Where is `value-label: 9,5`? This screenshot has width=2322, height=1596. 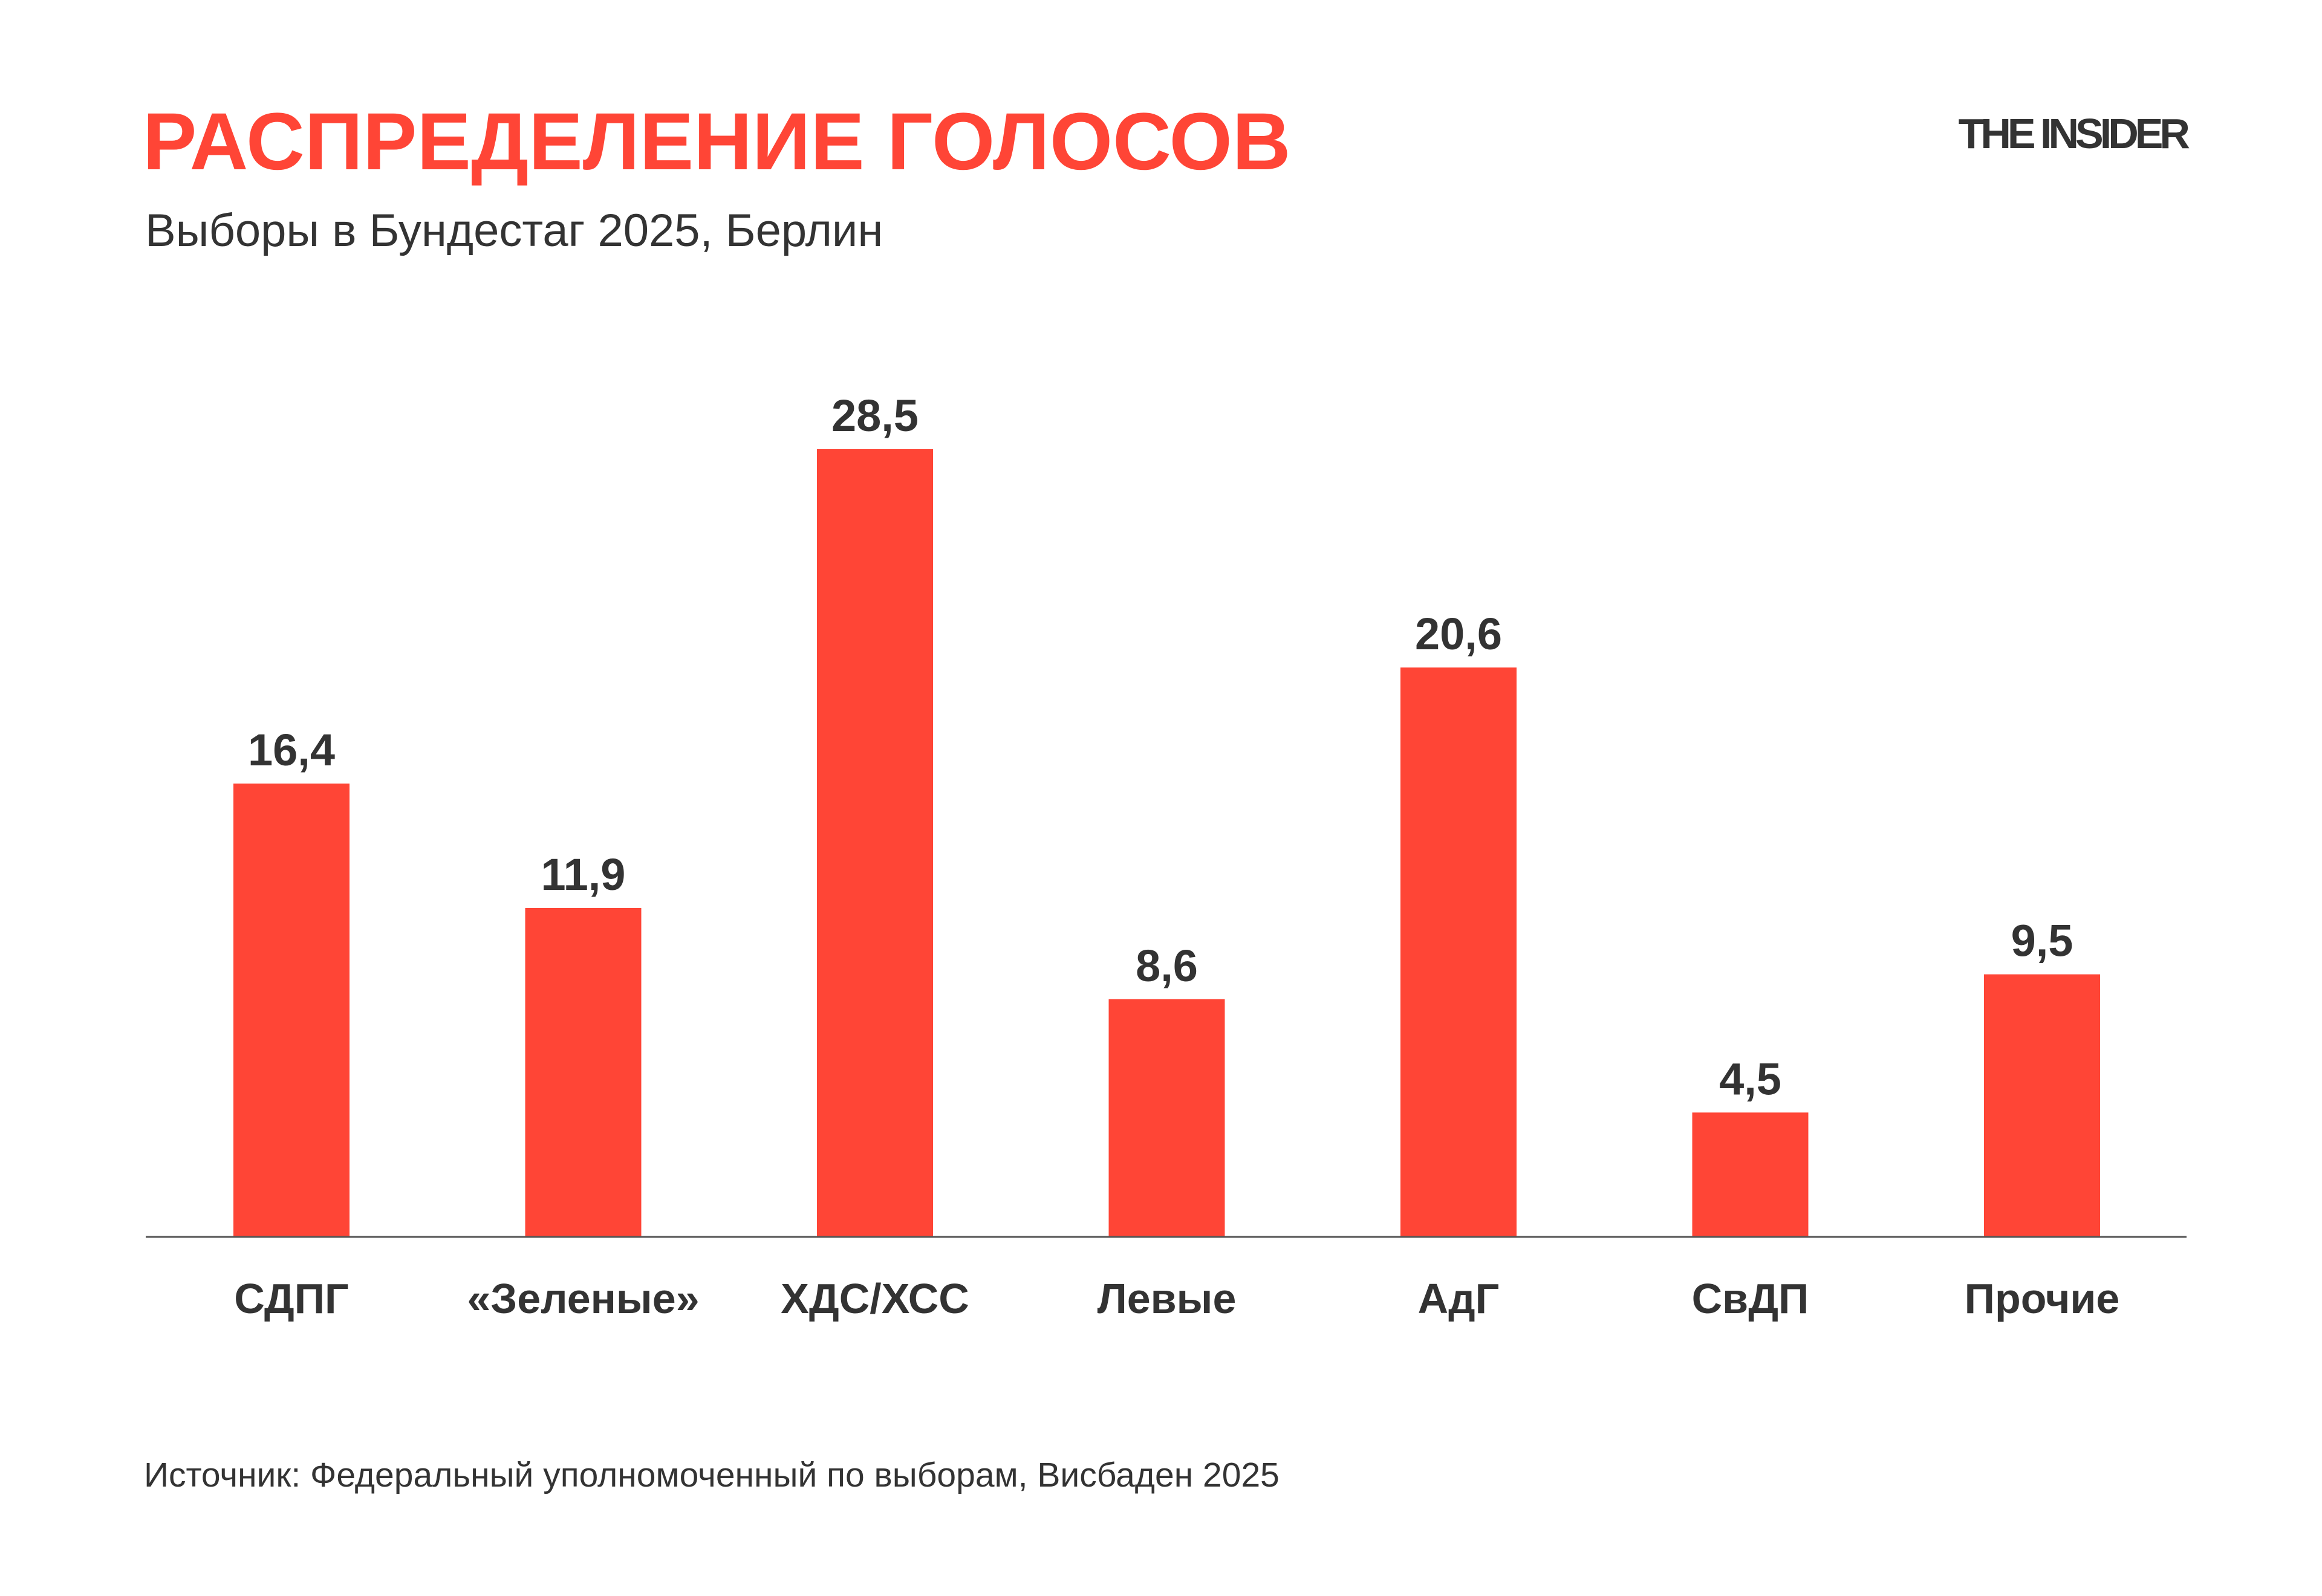 value-label: 9,5 is located at coordinates (2042, 941).